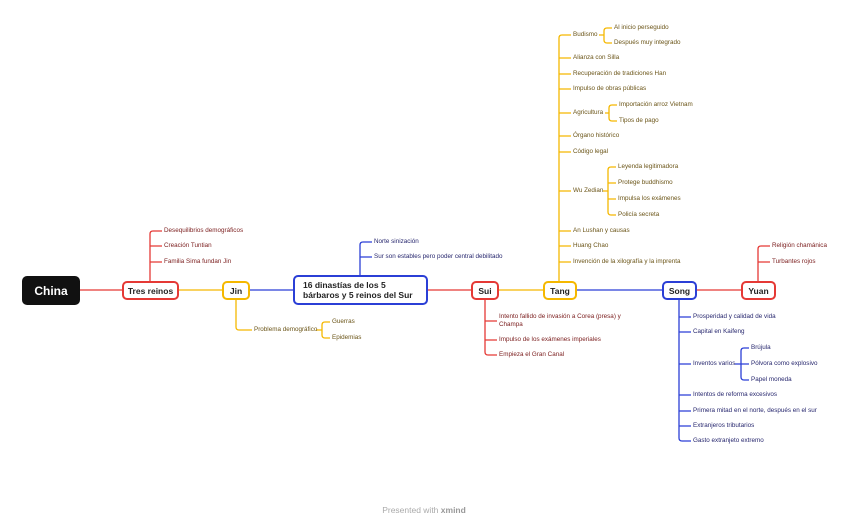 The width and height of the screenshot is (848, 523). Describe the element at coordinates (453, 510) in the screenshot. I see `xmind-logo: xmind` at that location.